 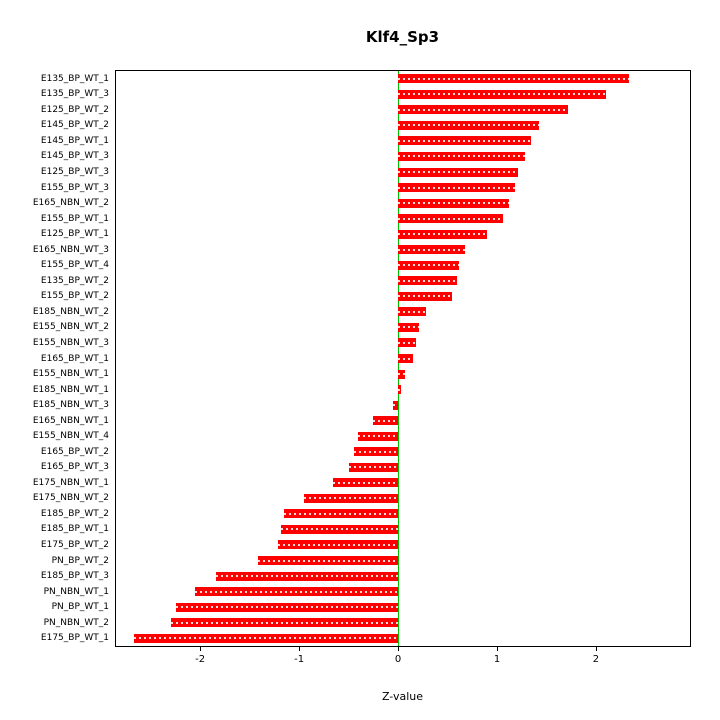 I want to click on category-label: E175_NBN_WT_2, so click(x=70, y=498).